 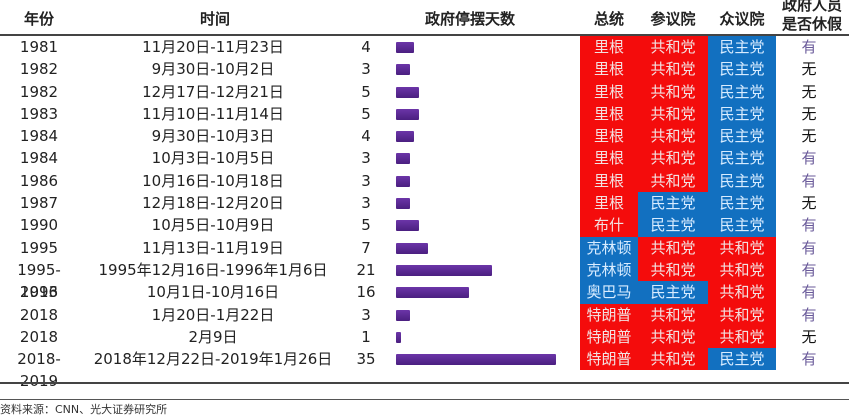 What do you see at coordinates (39, 370) in the screenshot?
I see `year-cell: 2018-2019` at bounding box center [39, 370].